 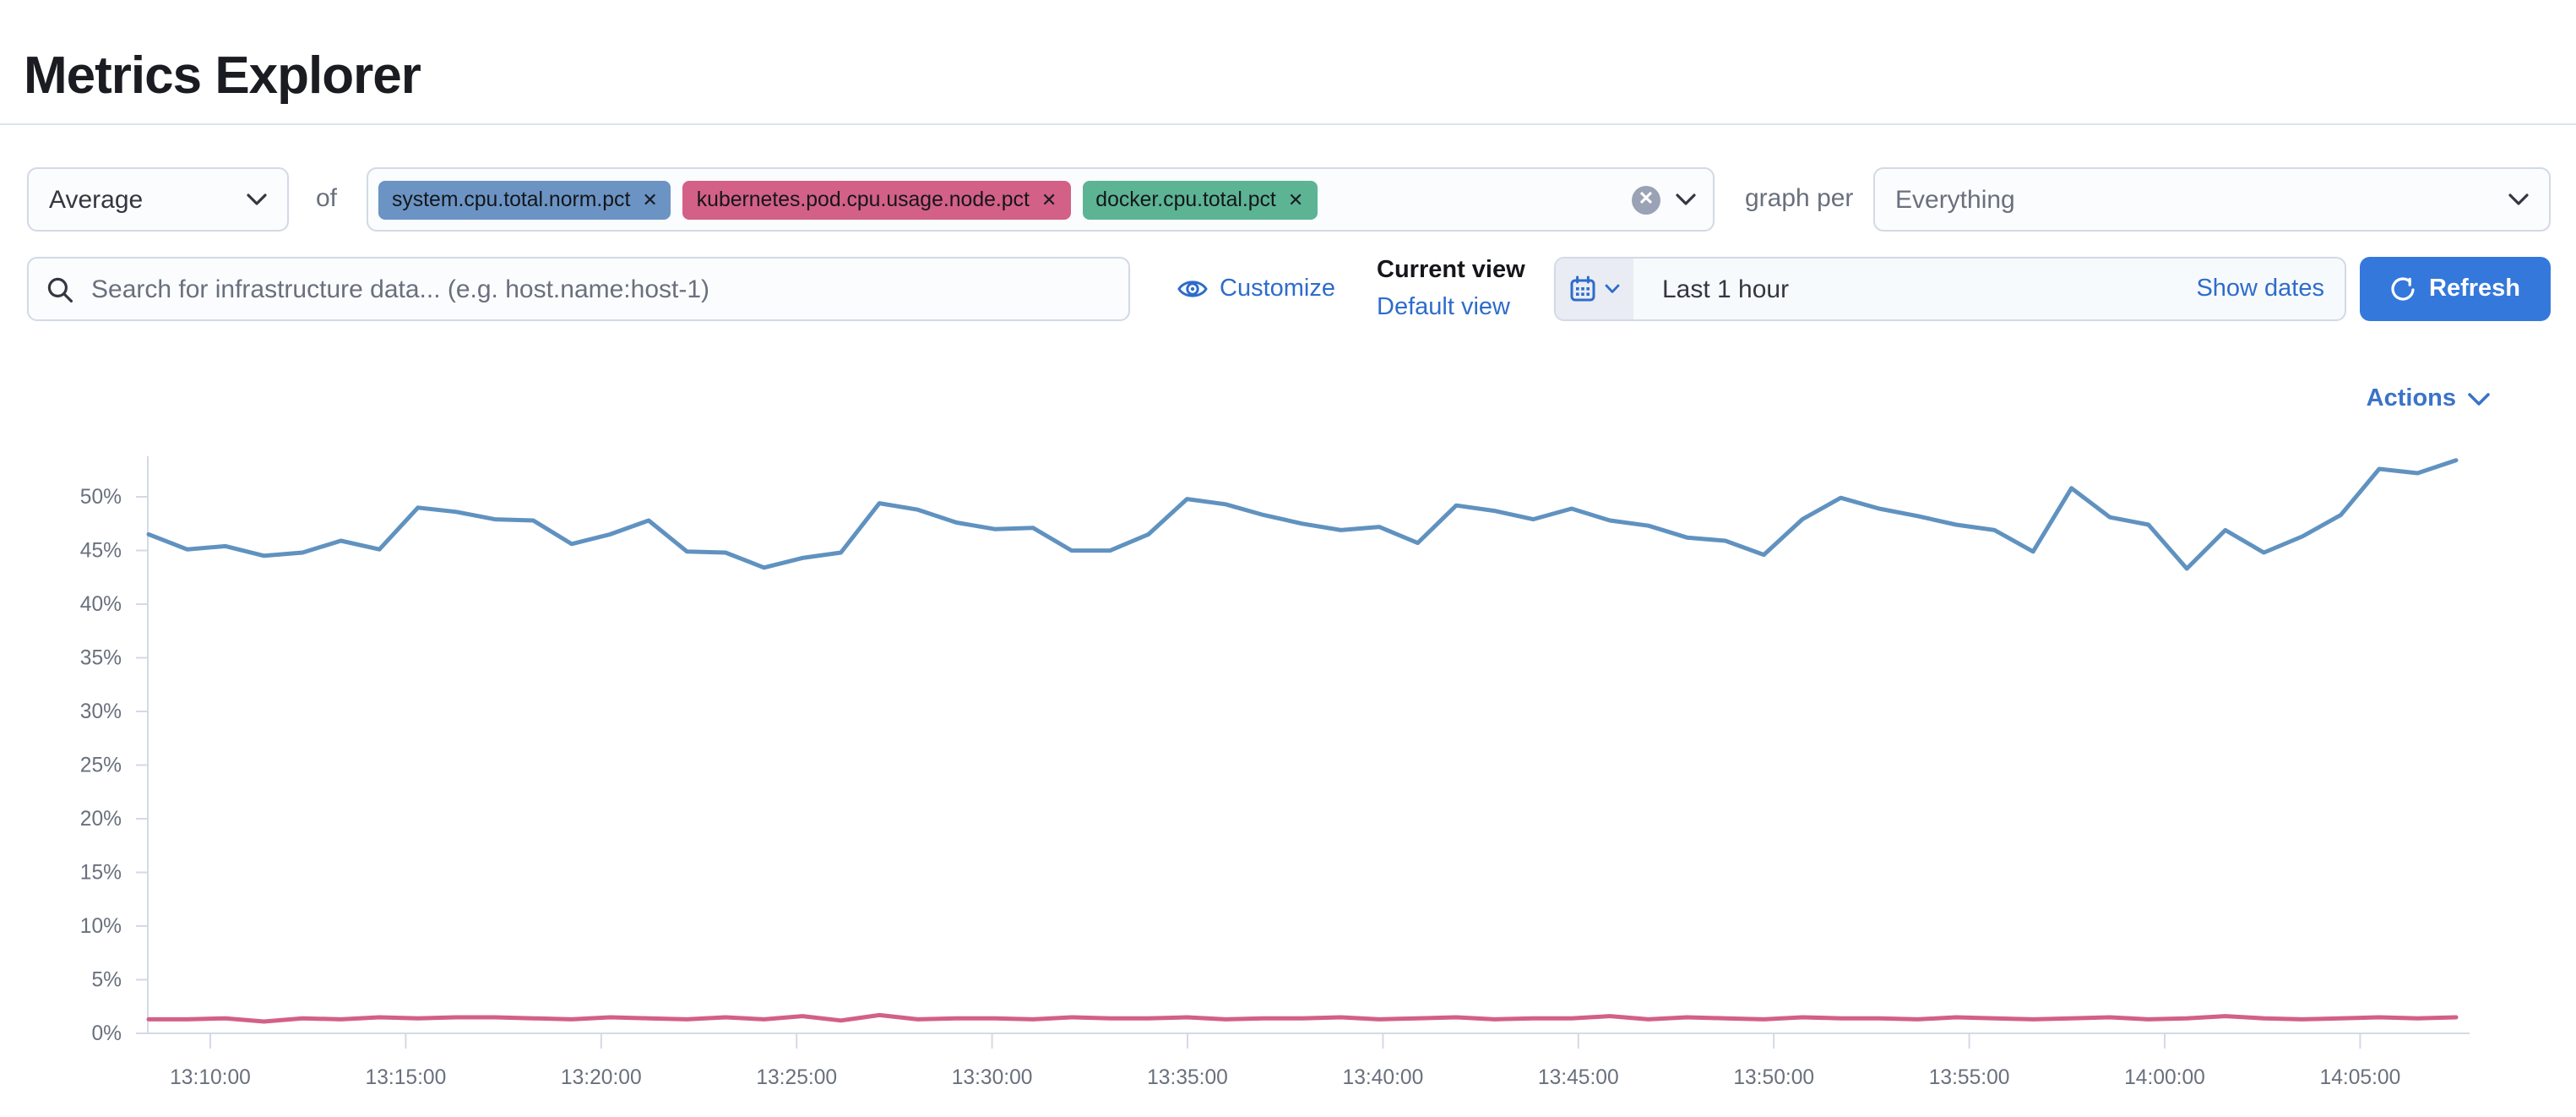 What do you see at coordinates (796, 1078) in the screenshot?
I see `x-axis-tick-label: 13:25:00` at bounding box center [796, 1078].